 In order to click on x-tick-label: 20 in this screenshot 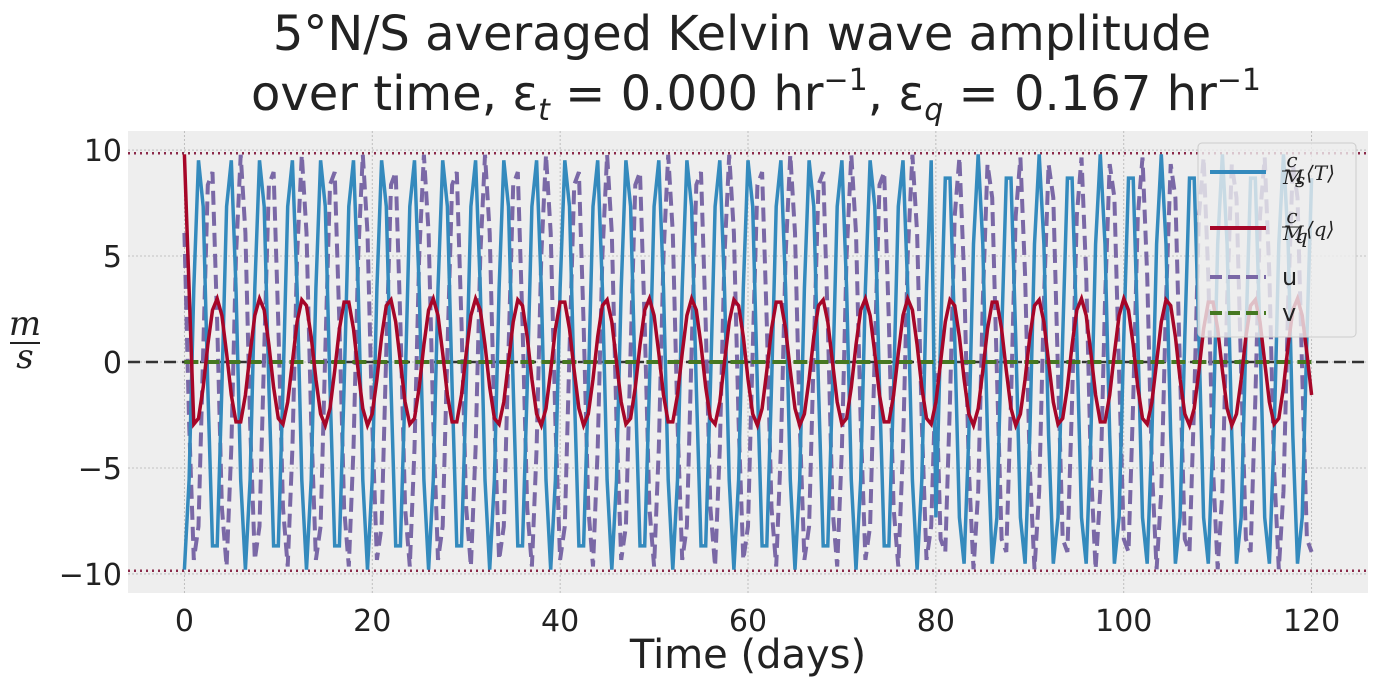, I will do `click(372, 621)`.